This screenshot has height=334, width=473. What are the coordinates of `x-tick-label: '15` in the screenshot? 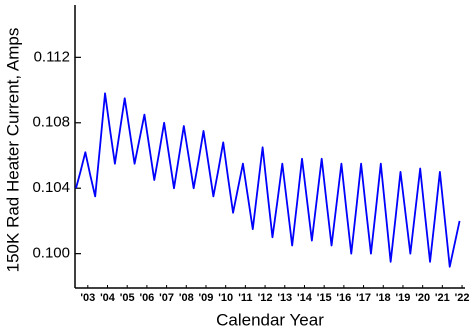 It's located at (324, 298).